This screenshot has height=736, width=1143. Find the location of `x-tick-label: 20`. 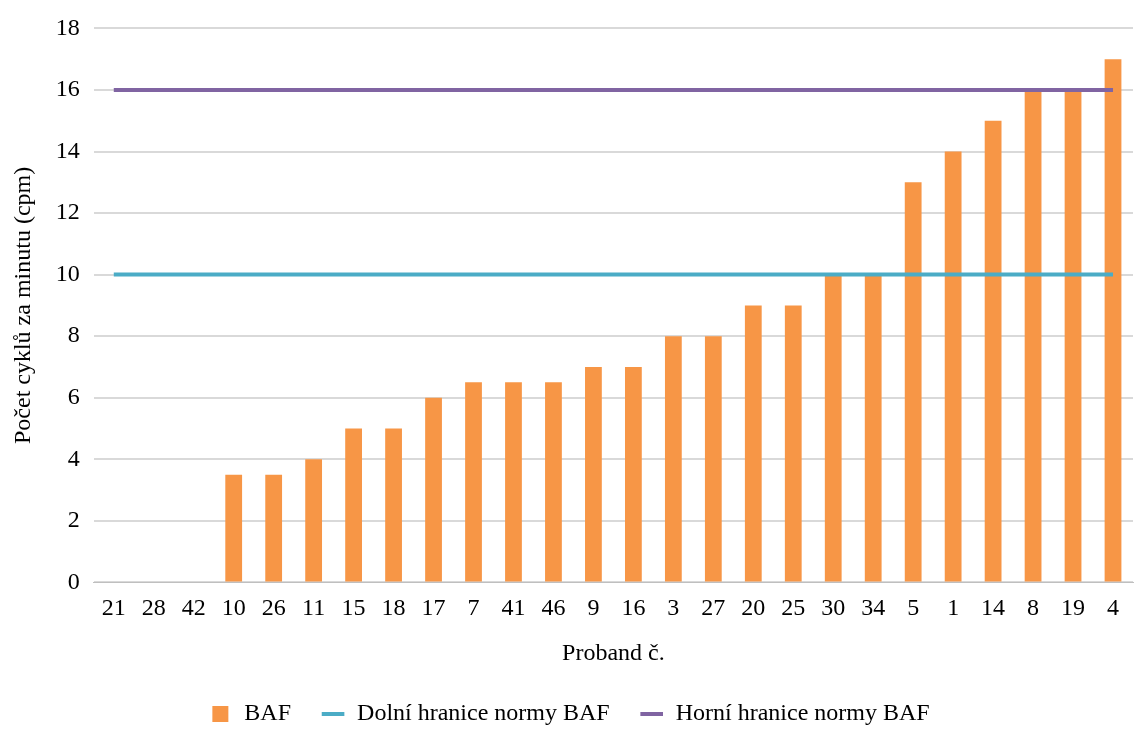

x-tick-label: 20 is located at coordinates (753, 607).